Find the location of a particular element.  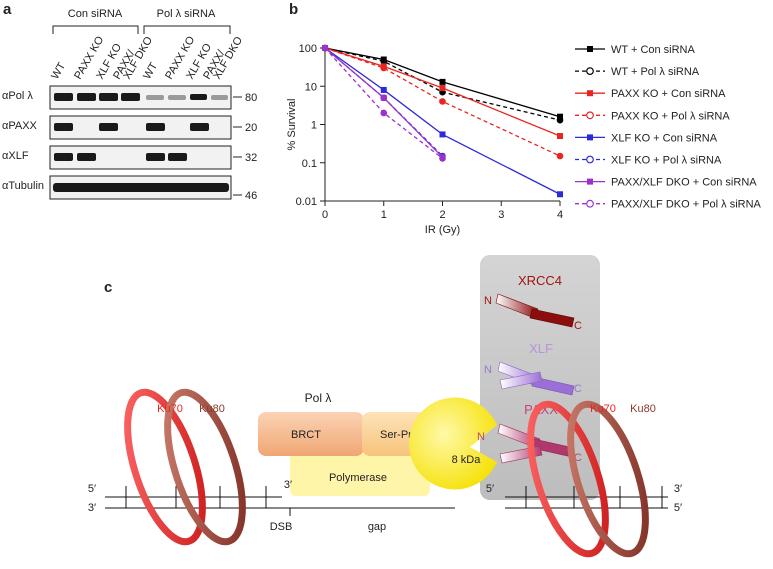

y-axis-label: % Survival is located at coordinates (292, 125).